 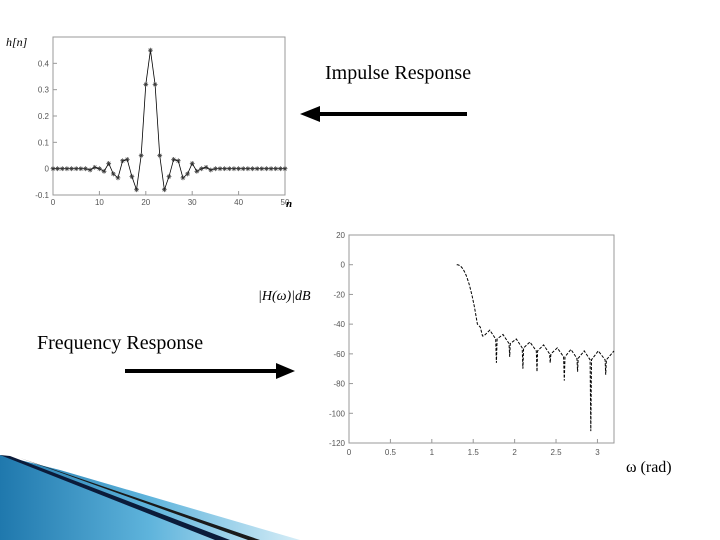 What do you see at coordinates (337, 413) in the screenshot?
I see `y-tick-label: -100` at bounding box center [337, 413].